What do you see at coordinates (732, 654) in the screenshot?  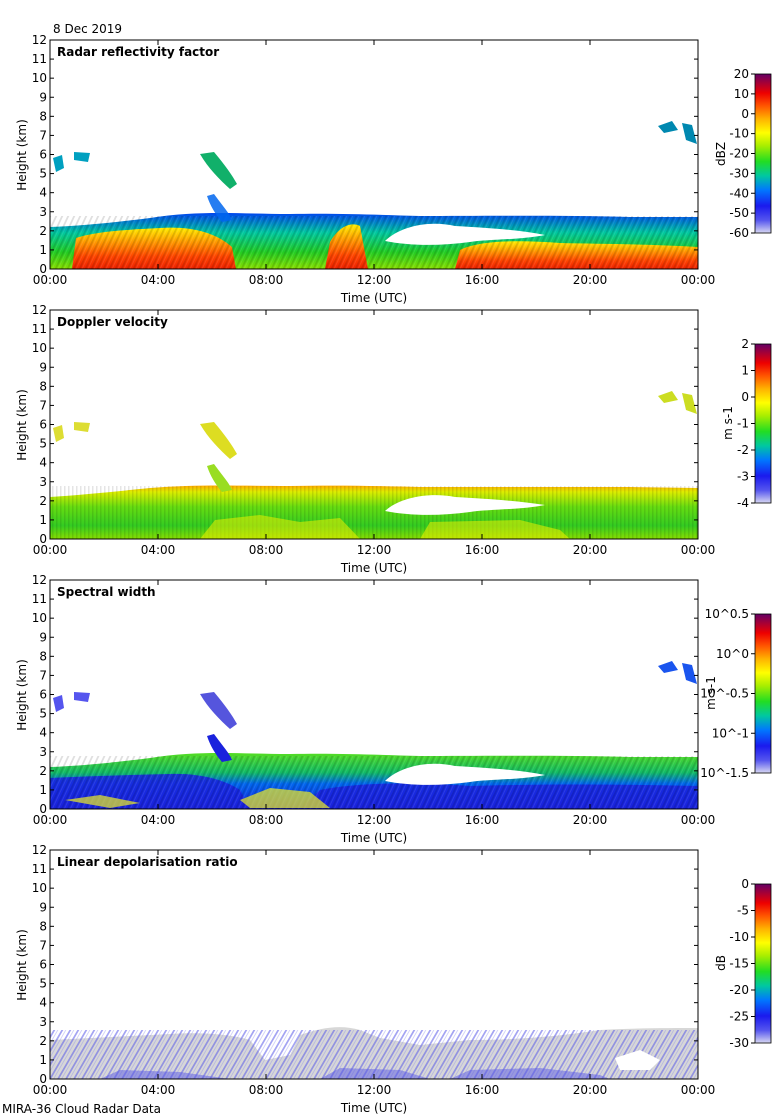 I see `colorbar-tick-label: 10^0` at bounding box center [732, 654].